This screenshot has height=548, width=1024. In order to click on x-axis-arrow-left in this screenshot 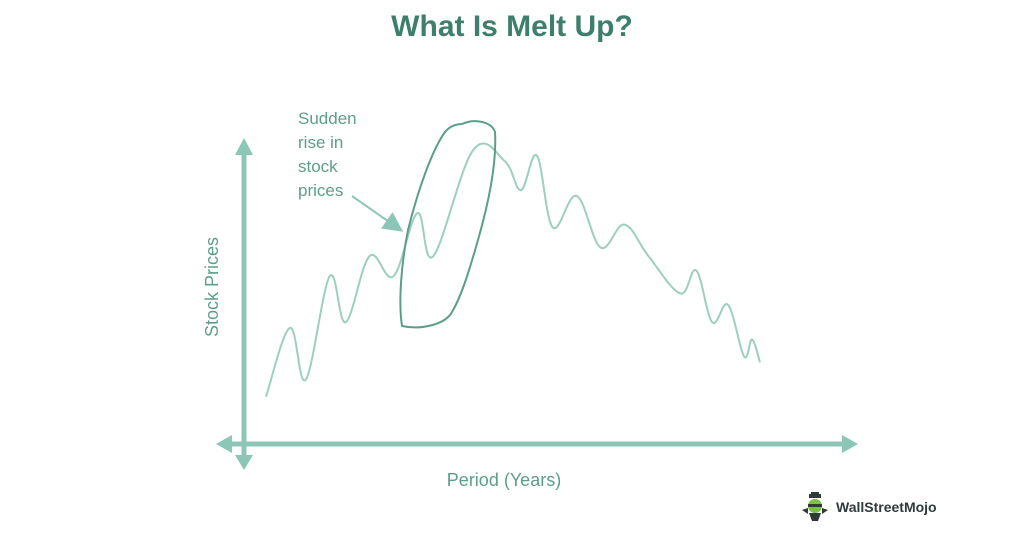, I will do `click(224, 444)`.